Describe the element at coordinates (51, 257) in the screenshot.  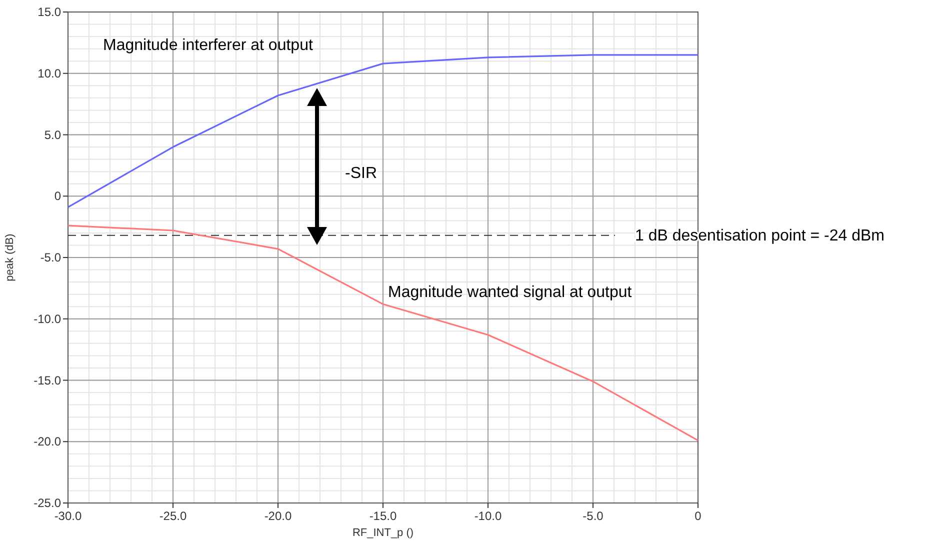
I see `y-tick-label: -5.0` at that location.